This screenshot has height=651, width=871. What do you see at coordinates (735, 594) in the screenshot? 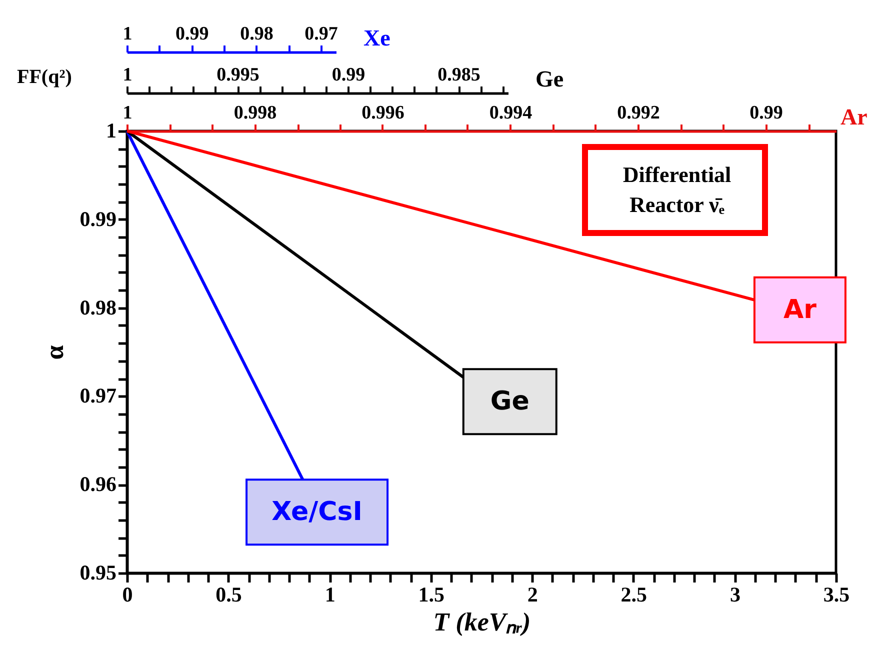
I see `x-tick-label: 3` at bounding box center [735, 594].